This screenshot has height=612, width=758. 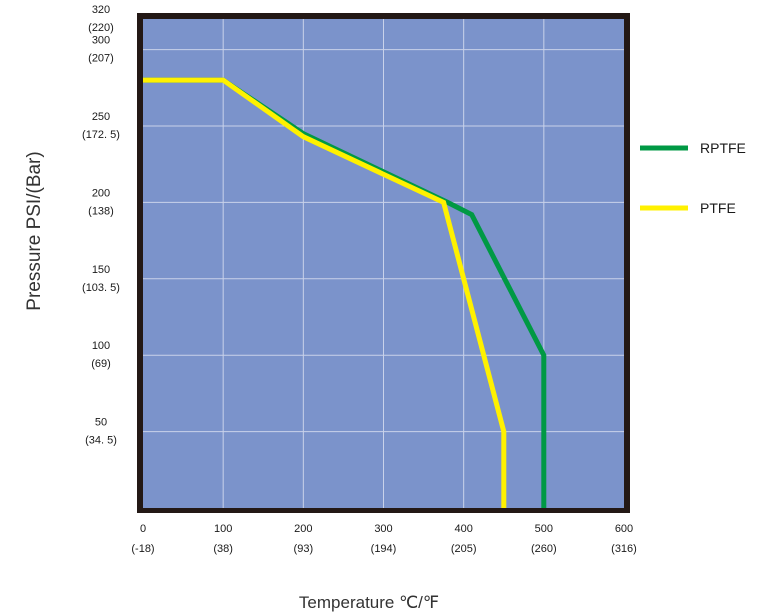 What do you see at coordinates (101, 193) in the screenshot?
I see `y-tick-label: 200` at bounding box center [101, 193].